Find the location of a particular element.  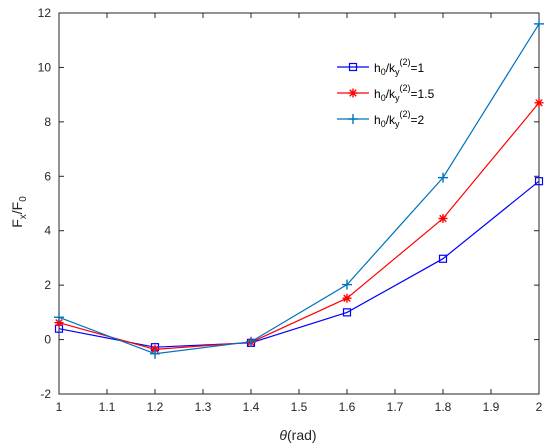

y-tick-label: 2 is located at coordinates (47, 285).